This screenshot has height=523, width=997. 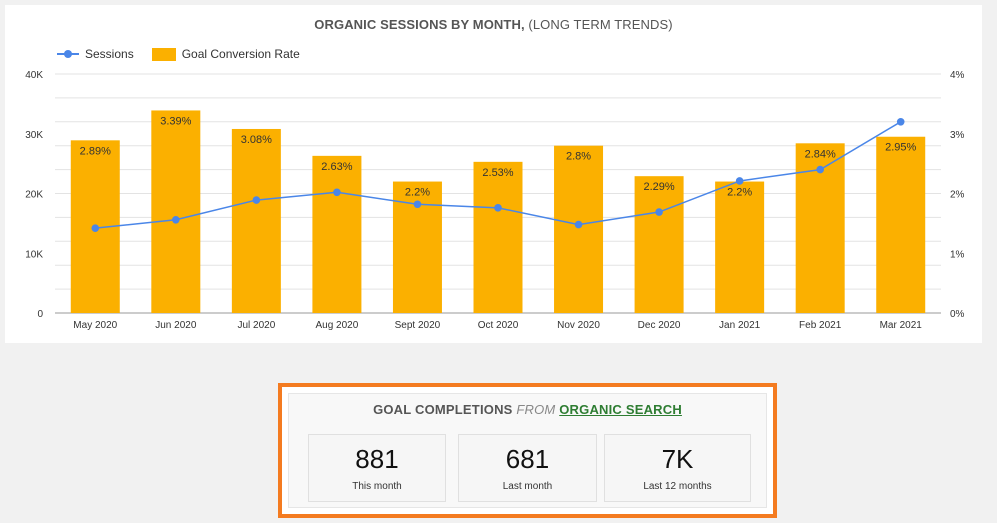 I want to click on x-axis-tick-label: Sept 2020, so click(x=418, y=325).